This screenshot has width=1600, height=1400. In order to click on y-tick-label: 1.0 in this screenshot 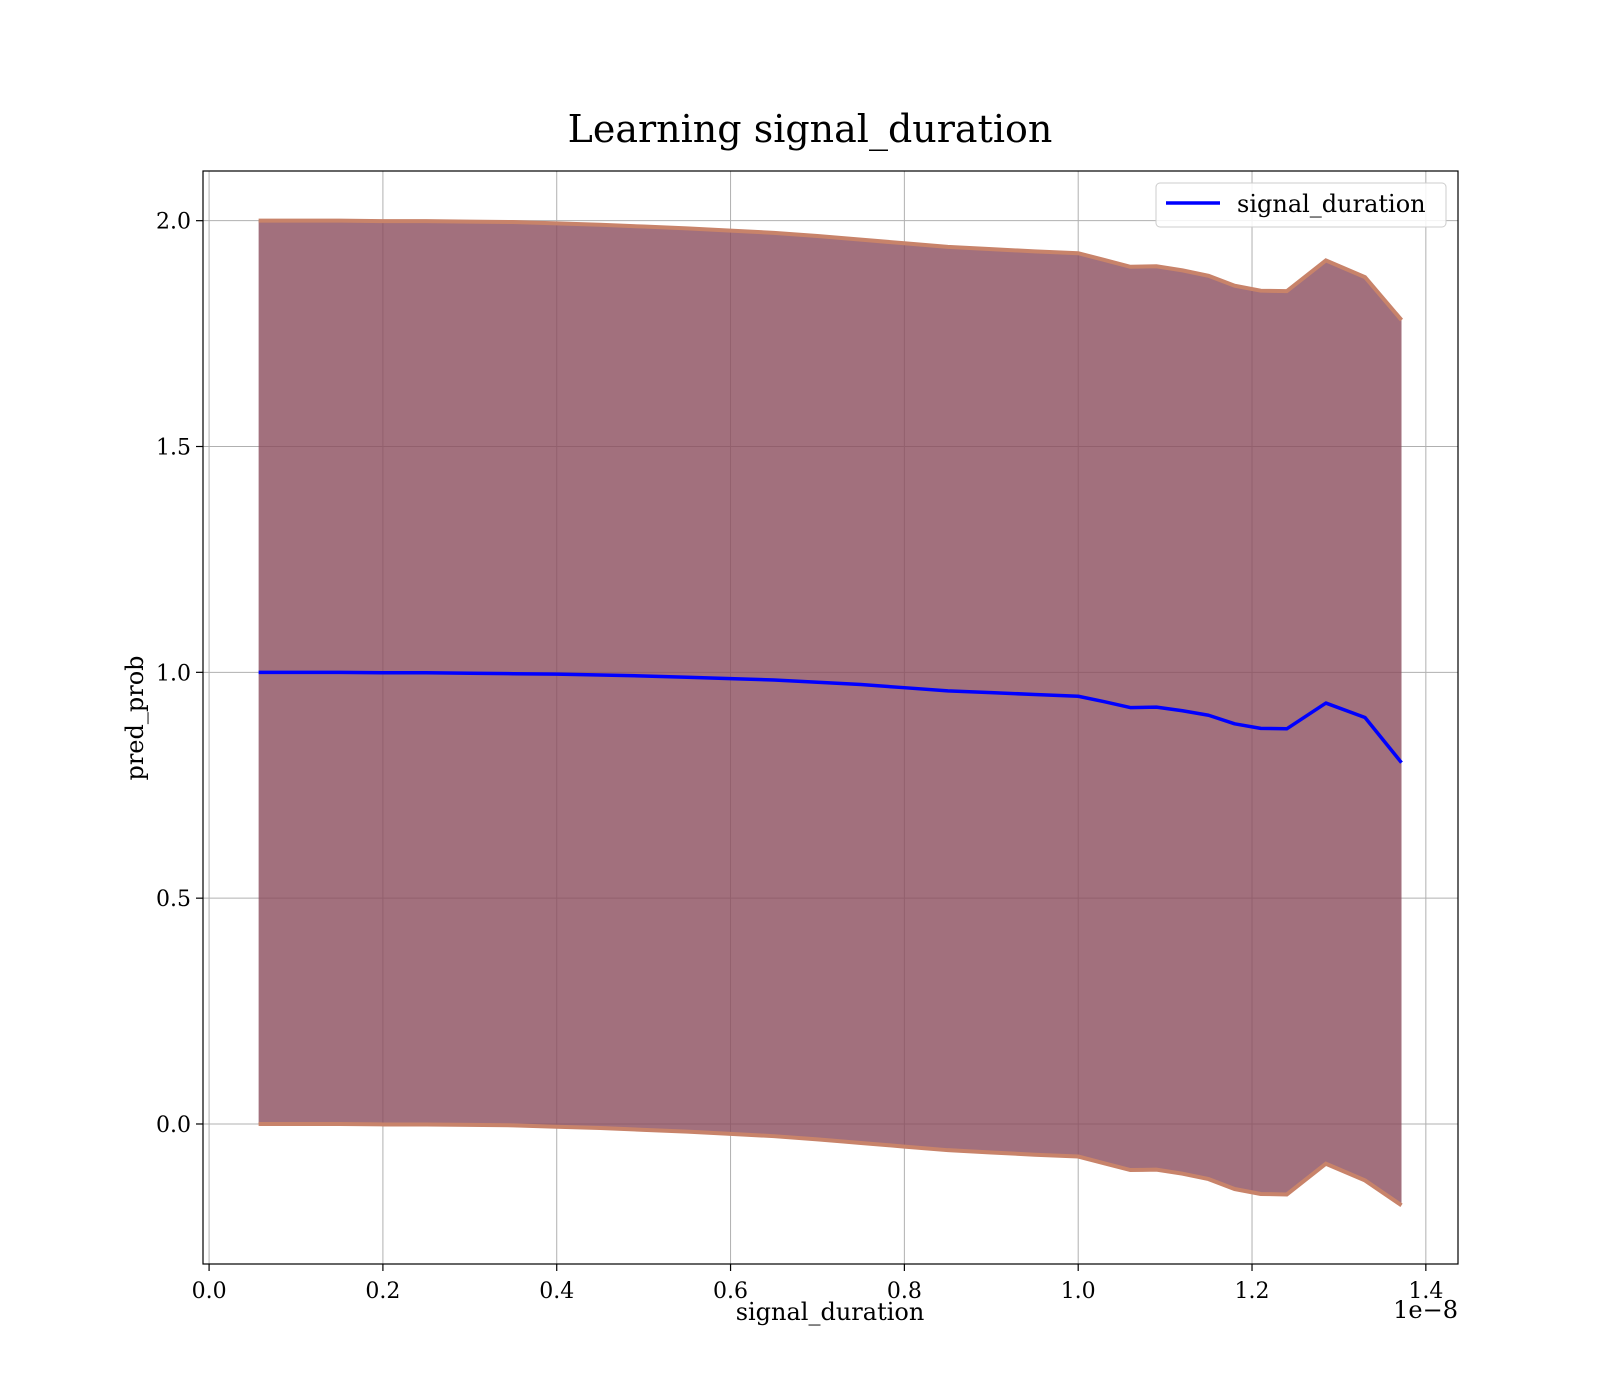, I will do `click(173, 673)`.